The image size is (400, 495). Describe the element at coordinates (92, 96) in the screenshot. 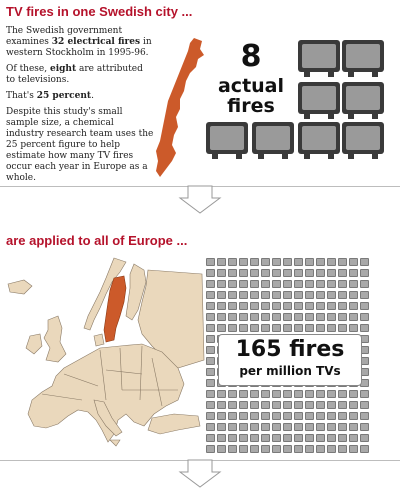

I see `p3-text-c: .` at that location.